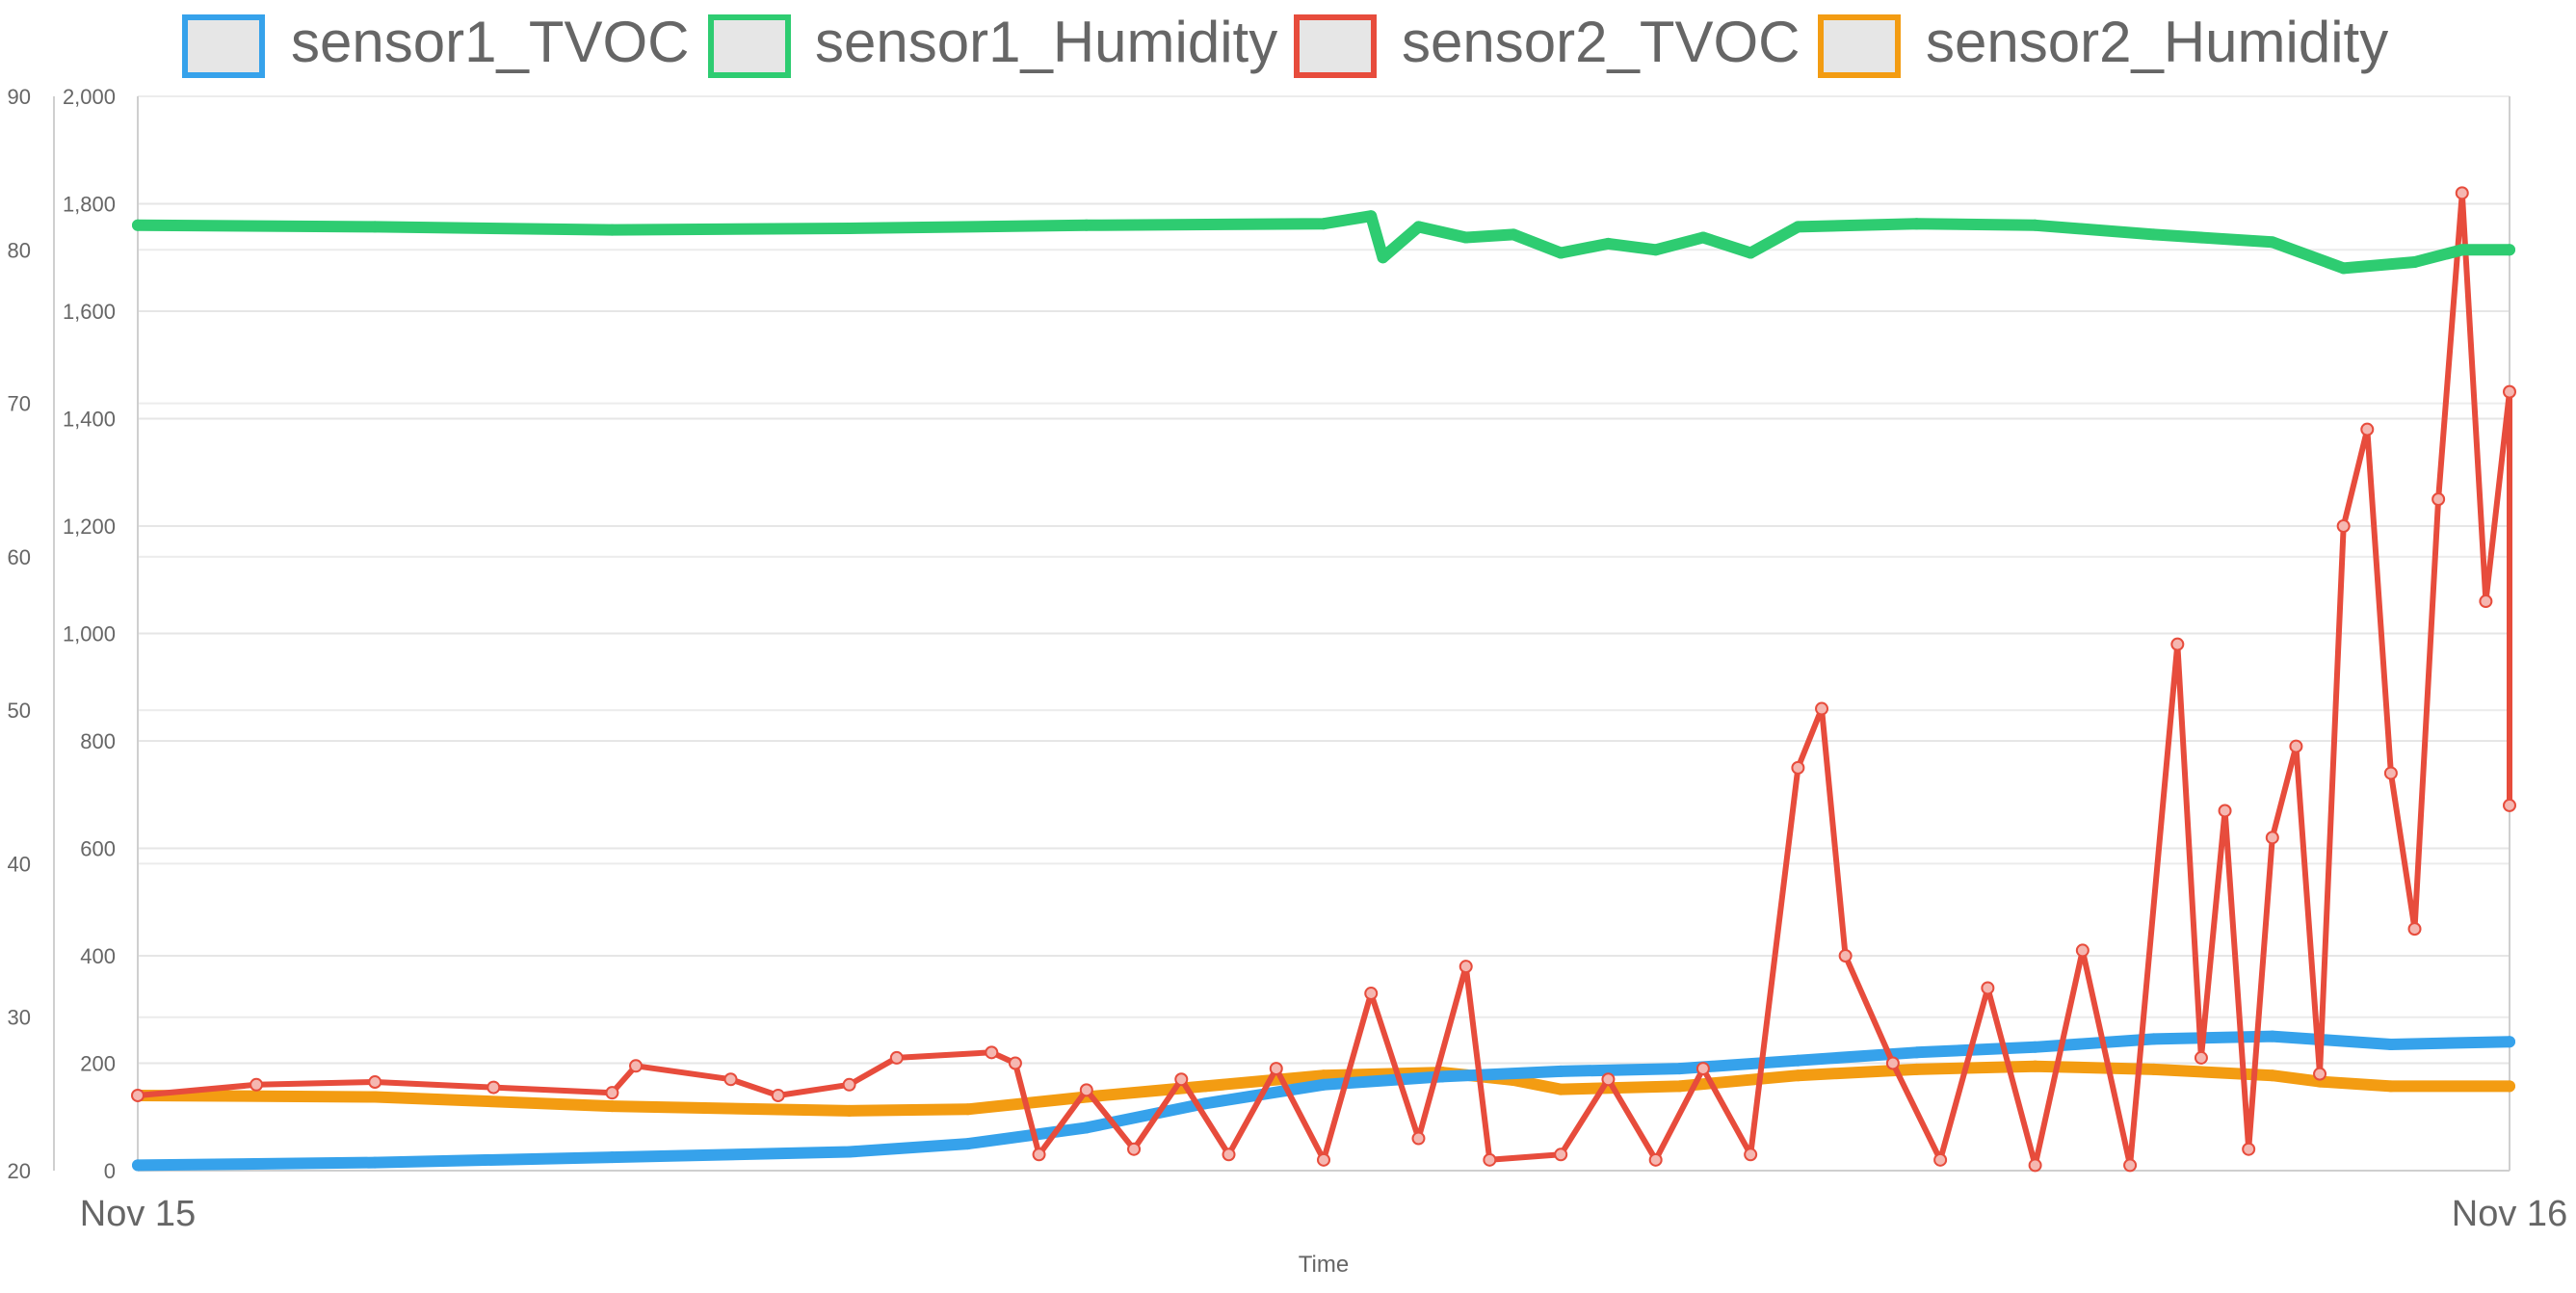 Image resolution: width=2576 pixels, height=1293 pixels. What do you see at coordinates (98, 956) in the screenshot?
I see `tvoc-tick-label: 400` at bounding box center [98, 956].